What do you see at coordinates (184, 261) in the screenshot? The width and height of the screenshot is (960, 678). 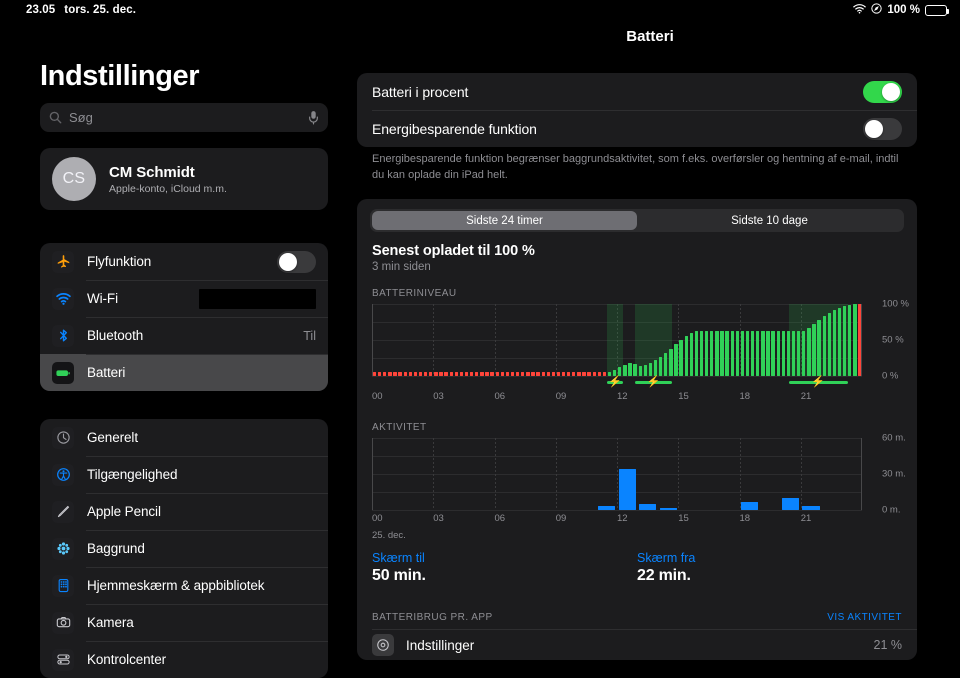 I see `sidebar-item-flyfunktion: Flyfunktion` at bounding box center [184, 261].